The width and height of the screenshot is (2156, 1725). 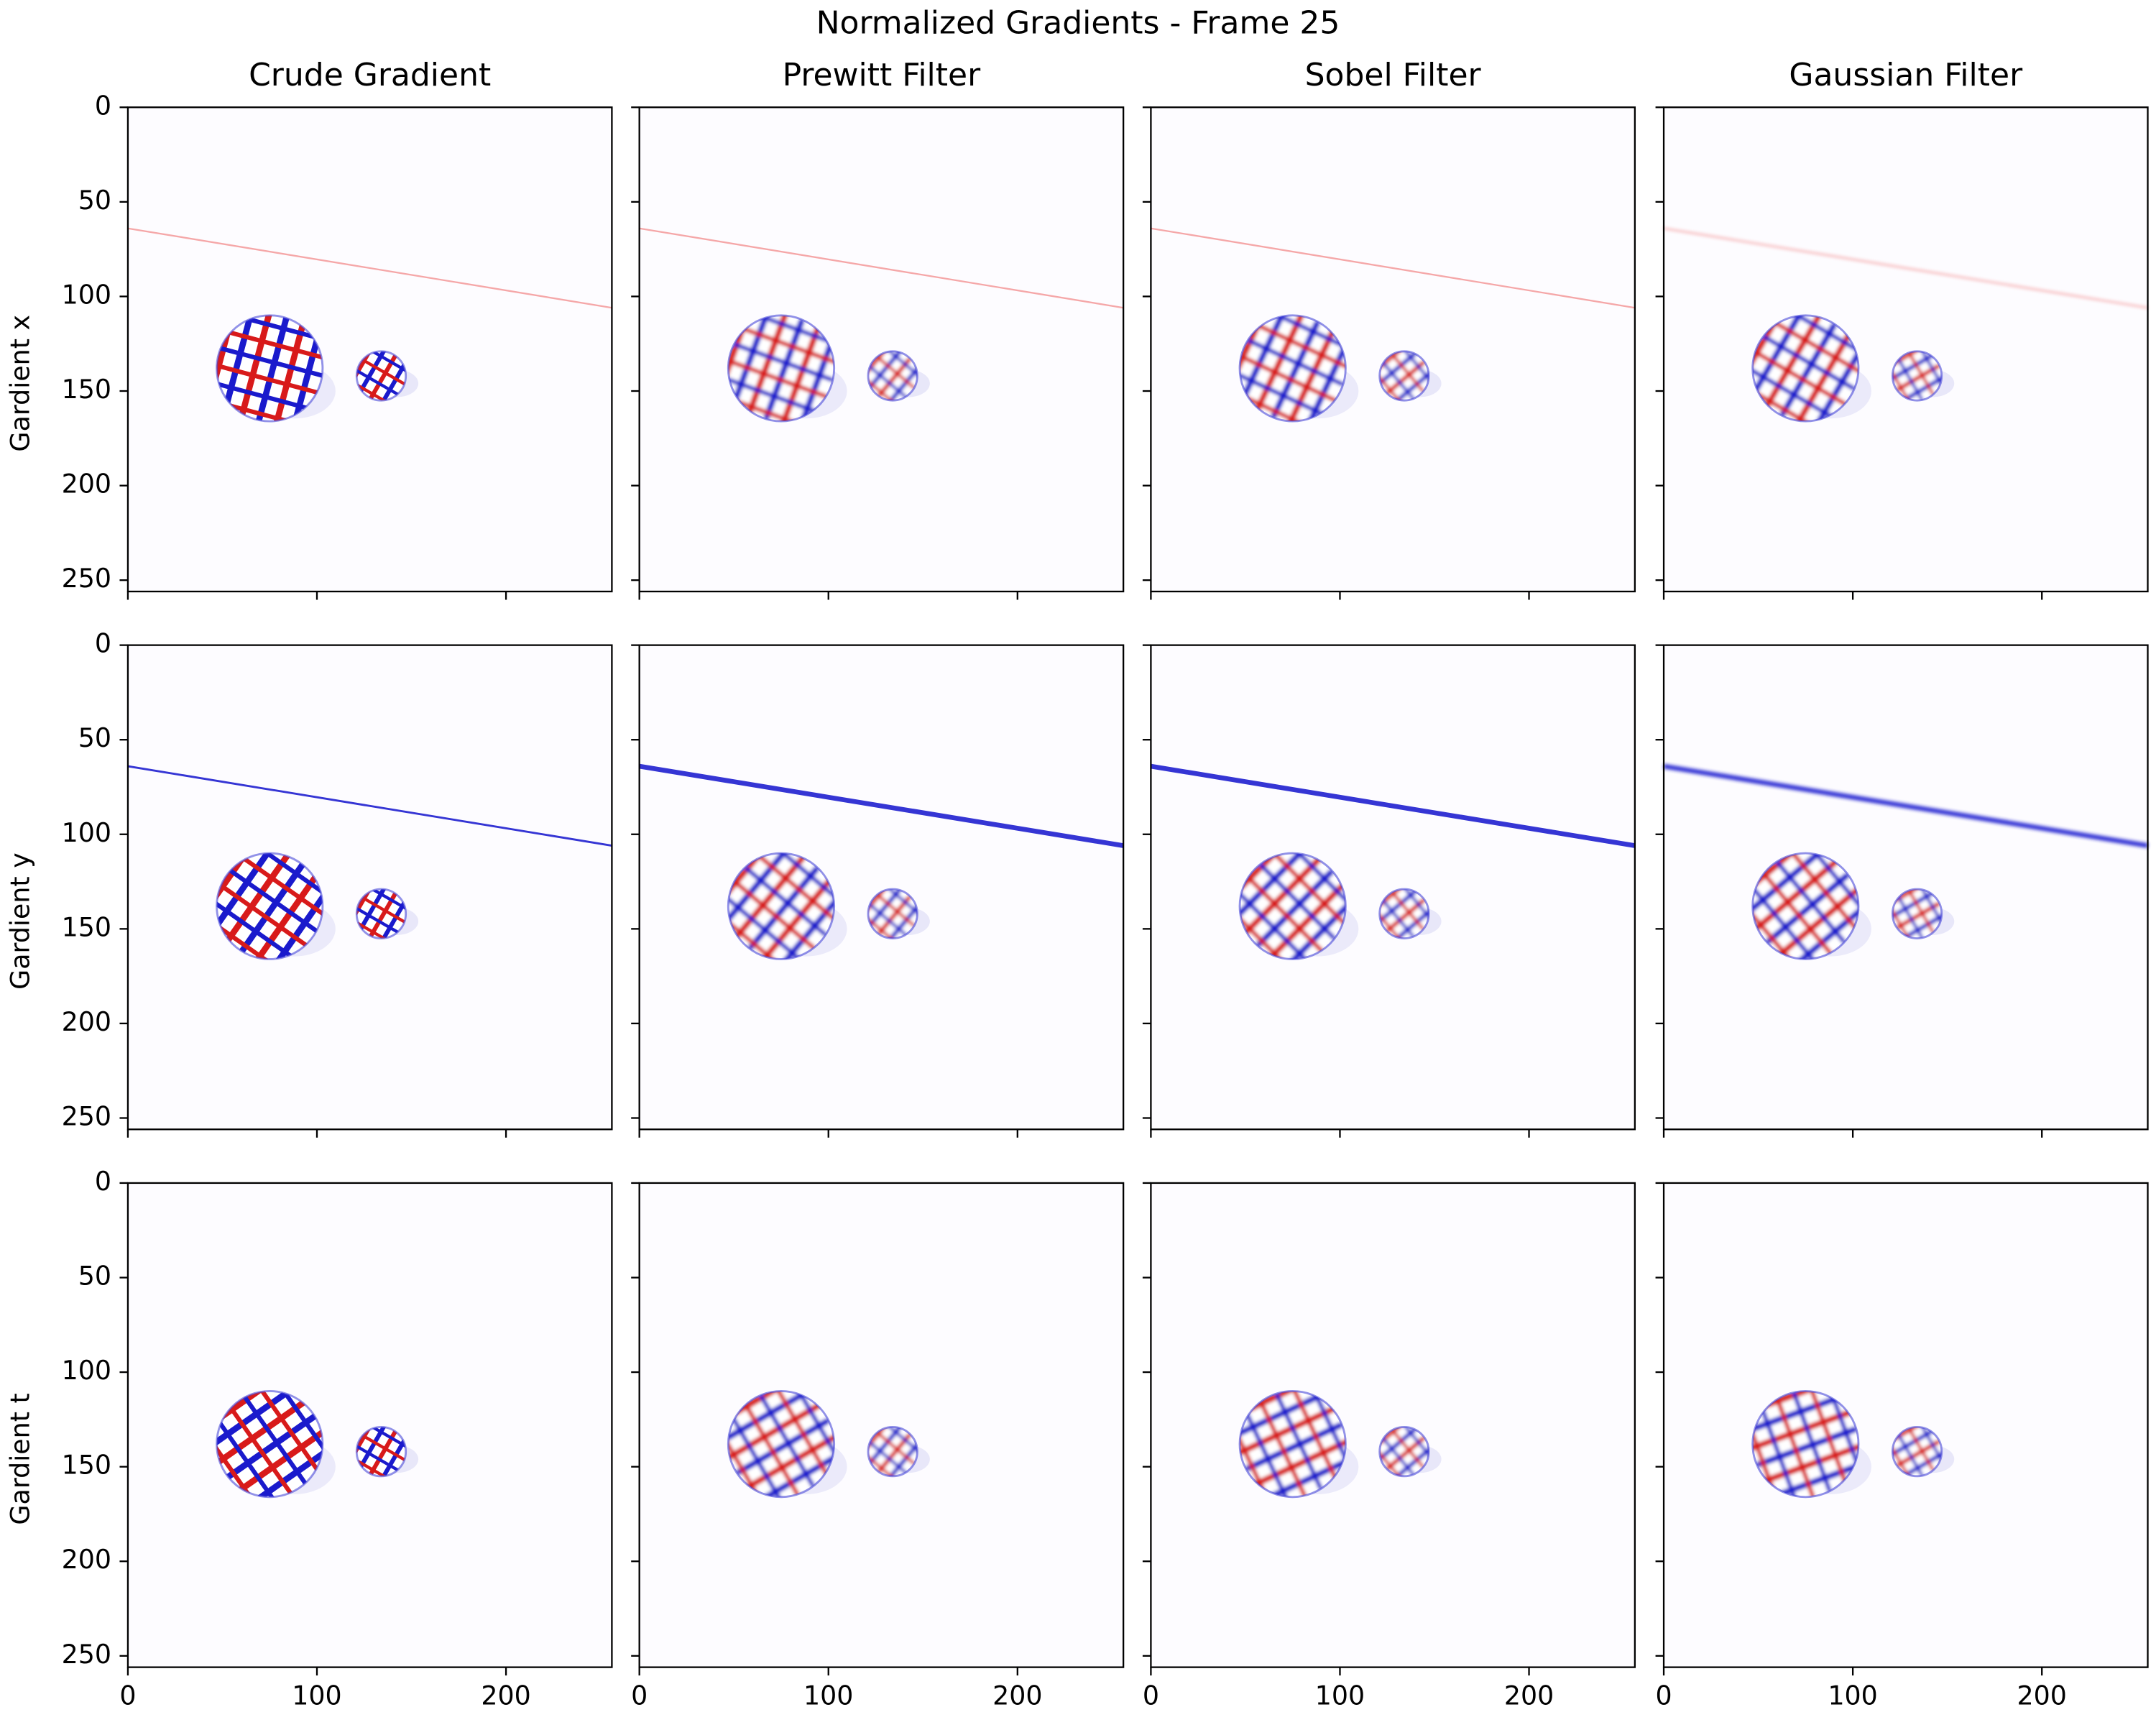 What do you see at coordinates (103, 1181) in the screenshot?
I see `y-tick-label: 0` at bounding box center [103, 1181].